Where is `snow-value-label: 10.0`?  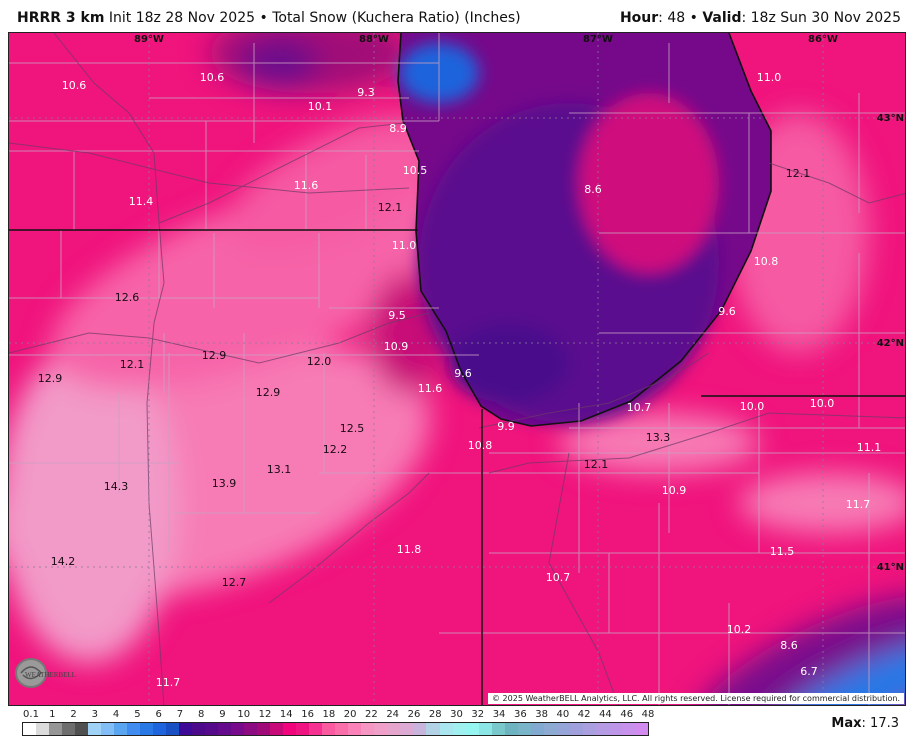
snow-value-label: 10.0 is located at coordinates (822, 403).